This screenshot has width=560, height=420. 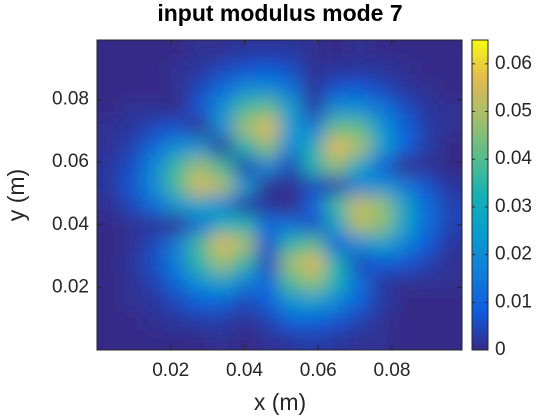 What do you see at coordinates (170, 370) in the screenshot?
I see `x-tick-label: 0.02` at bounding box center [170, 370].